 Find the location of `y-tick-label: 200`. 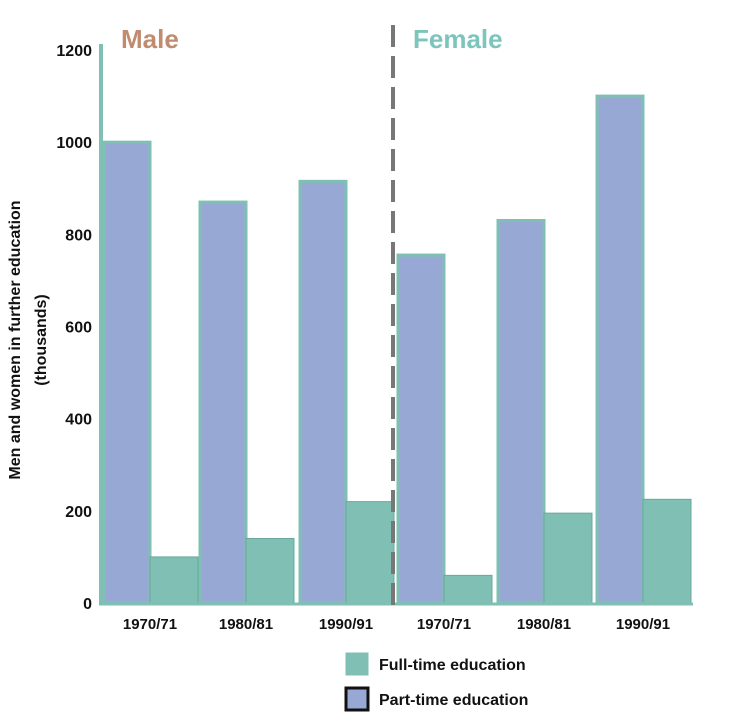

y-tick-label: 200 is located at coordinates (78, 512).